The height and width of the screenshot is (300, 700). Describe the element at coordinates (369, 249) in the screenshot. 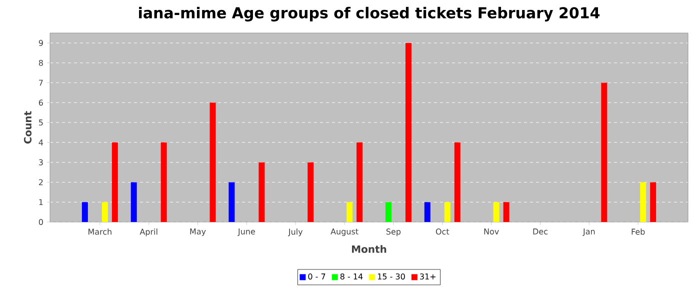

I see `x-axis-title: Month` at that location.